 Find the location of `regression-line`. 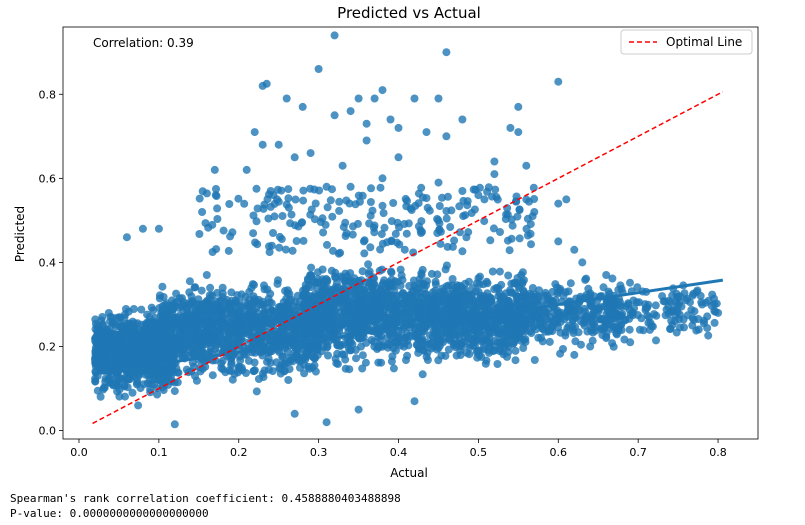

regression-line is located at coordinates (408, 327).